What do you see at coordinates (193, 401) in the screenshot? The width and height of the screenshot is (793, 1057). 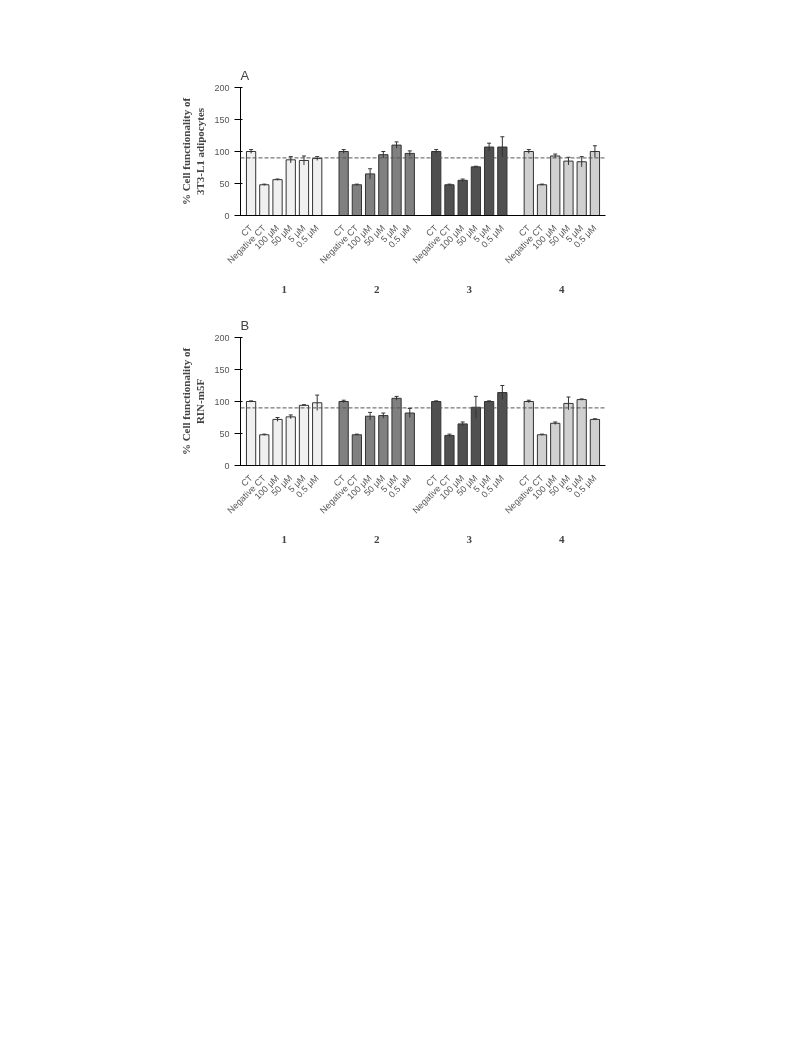 I see `y-axis-title: % Cell functionality of RIN-m5F` at bounding box center [193, 401].